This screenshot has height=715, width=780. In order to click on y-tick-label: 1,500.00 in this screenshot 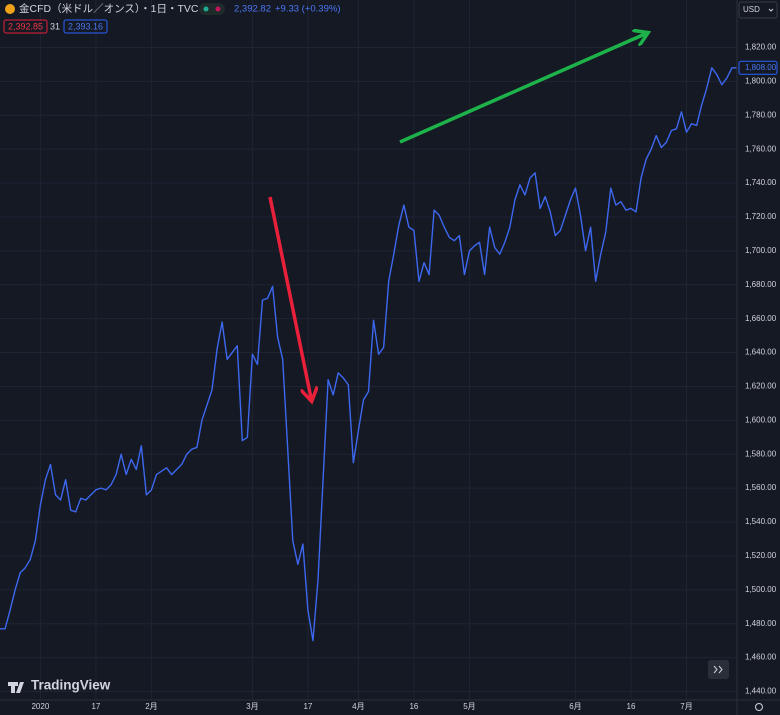, I will do `click(761, 589)`.